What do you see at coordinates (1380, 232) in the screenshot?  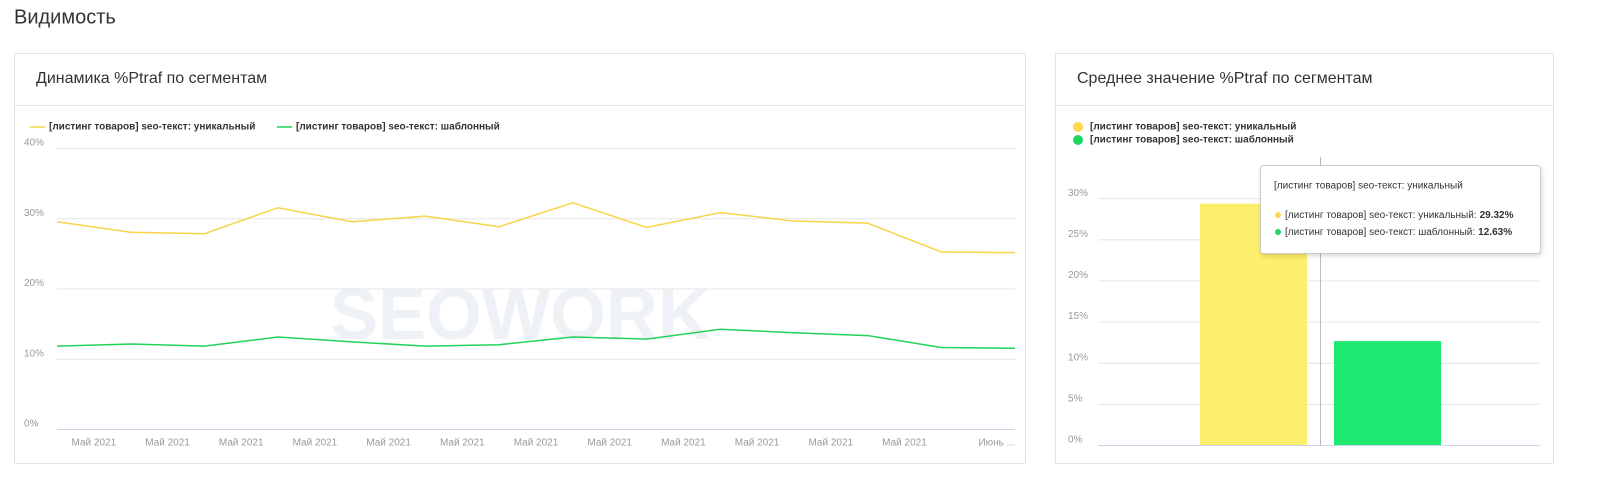 I see `tooltip-row-label: [листинг товаров] seo-текст: шаблонный:` at bounding box center [1380, 232].